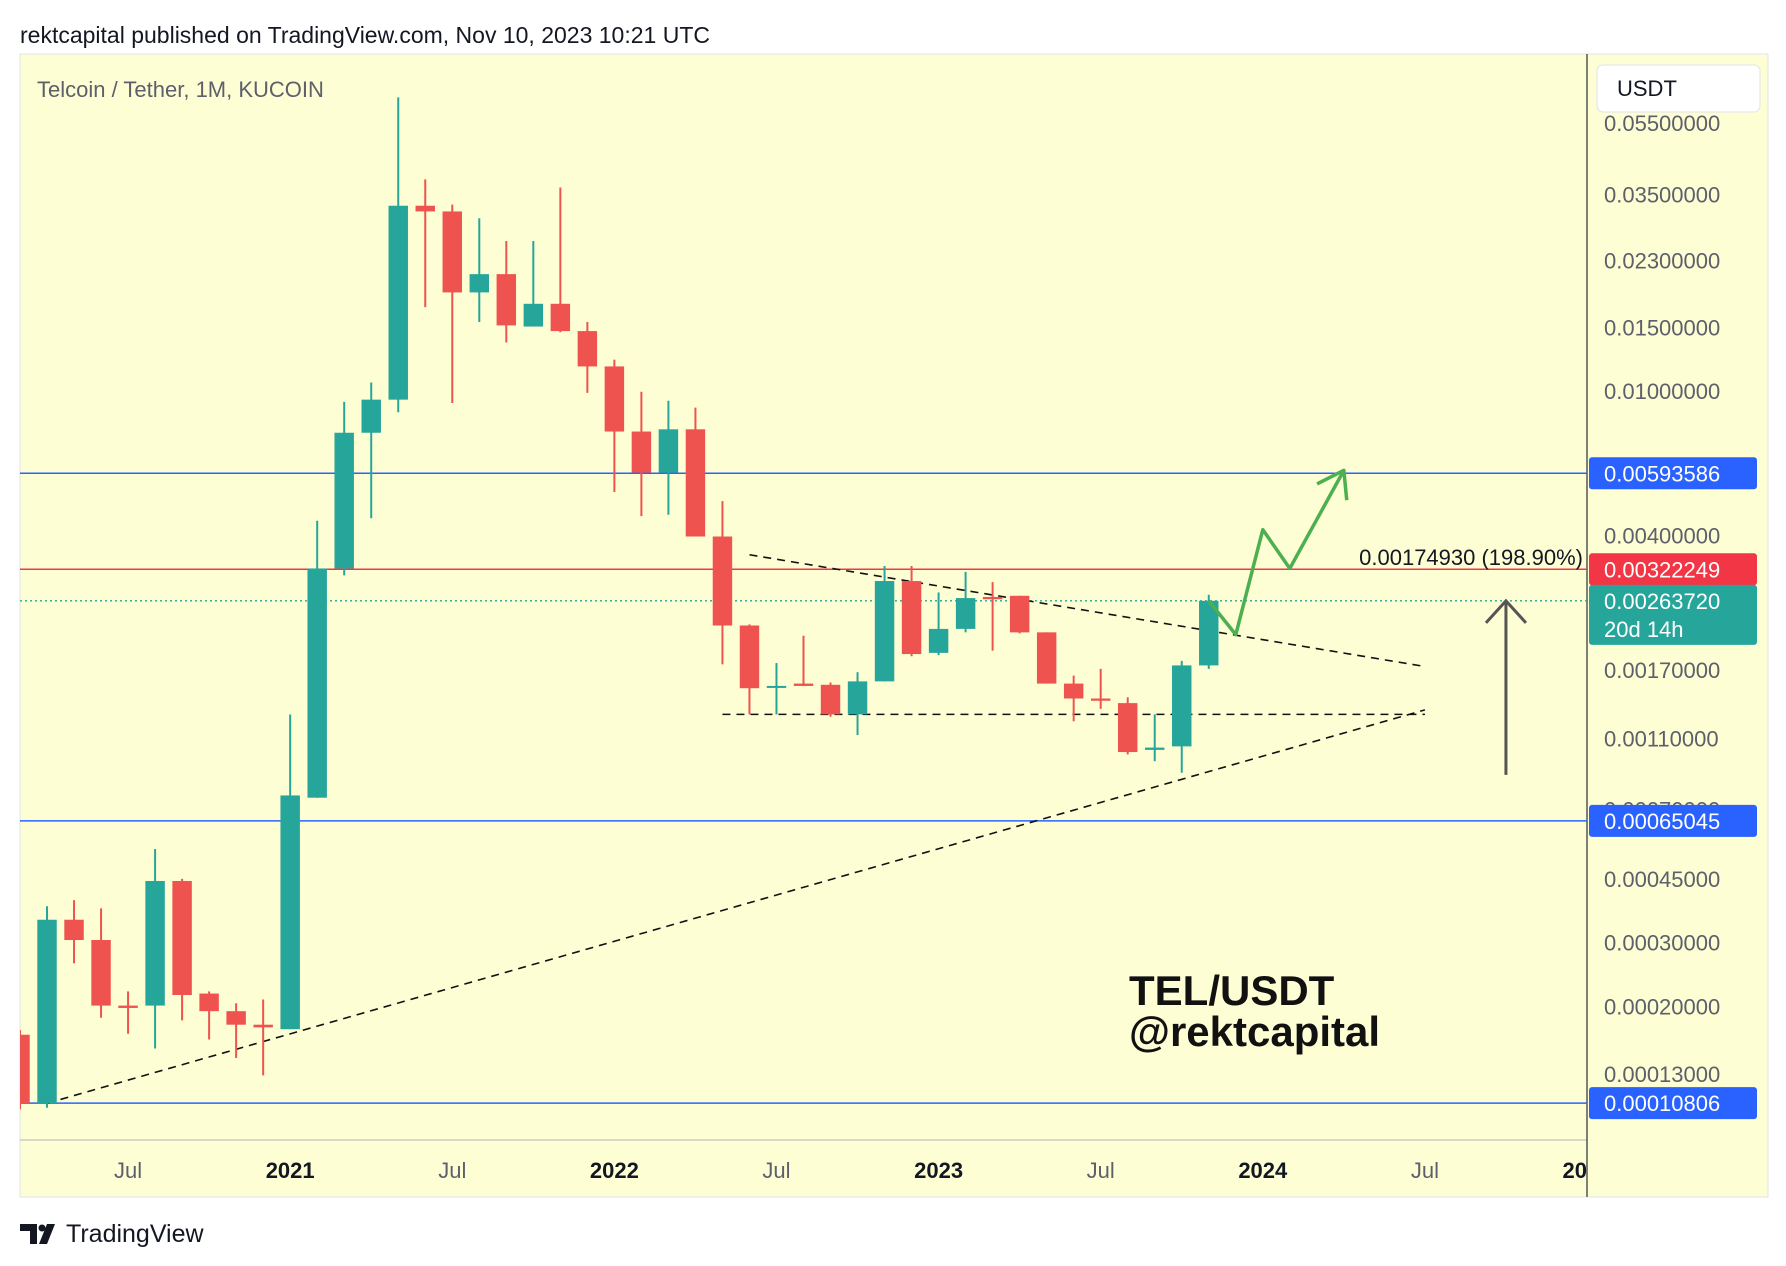 This screenshot has width=1786, height=1266. I want to click on watermark-line: TEL/USDT, so click(1232, 990).